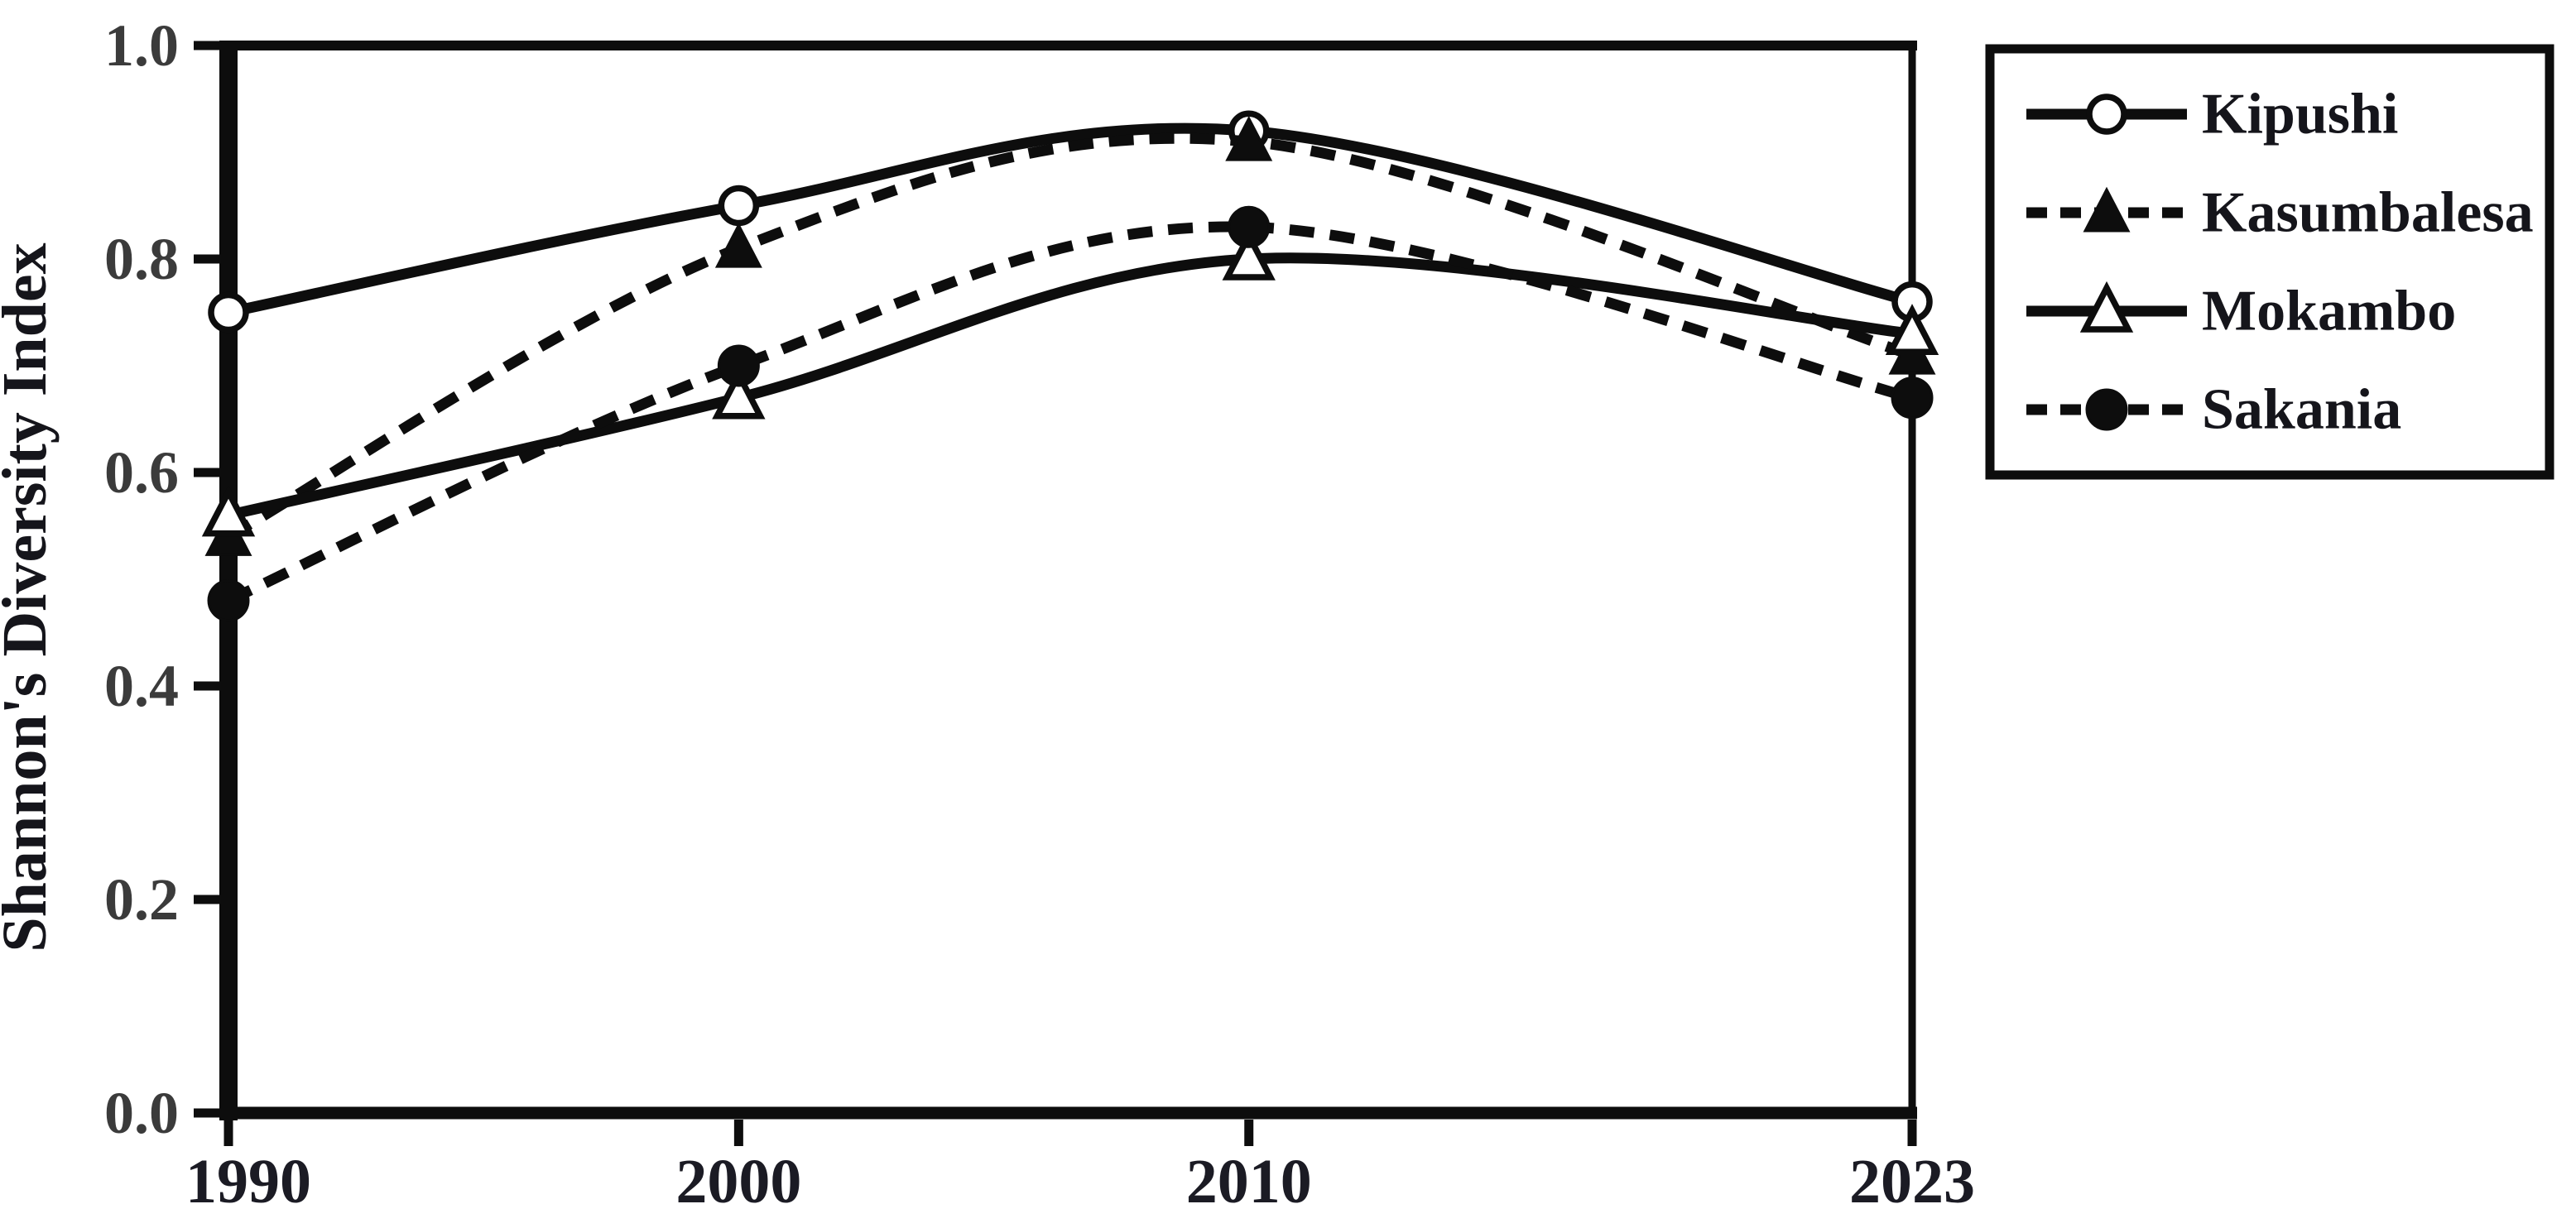 The height and width of the screenshot is (1228, 2576). I want to click on x-tick-label: 1990, so click(248, 1182).